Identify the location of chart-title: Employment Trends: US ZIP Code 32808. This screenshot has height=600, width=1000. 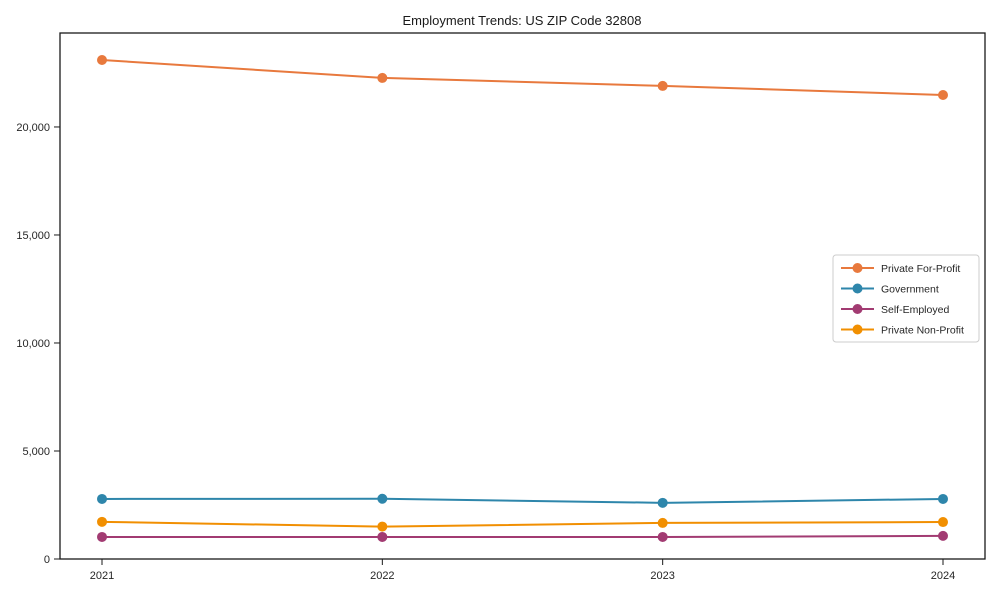
(522, 20).